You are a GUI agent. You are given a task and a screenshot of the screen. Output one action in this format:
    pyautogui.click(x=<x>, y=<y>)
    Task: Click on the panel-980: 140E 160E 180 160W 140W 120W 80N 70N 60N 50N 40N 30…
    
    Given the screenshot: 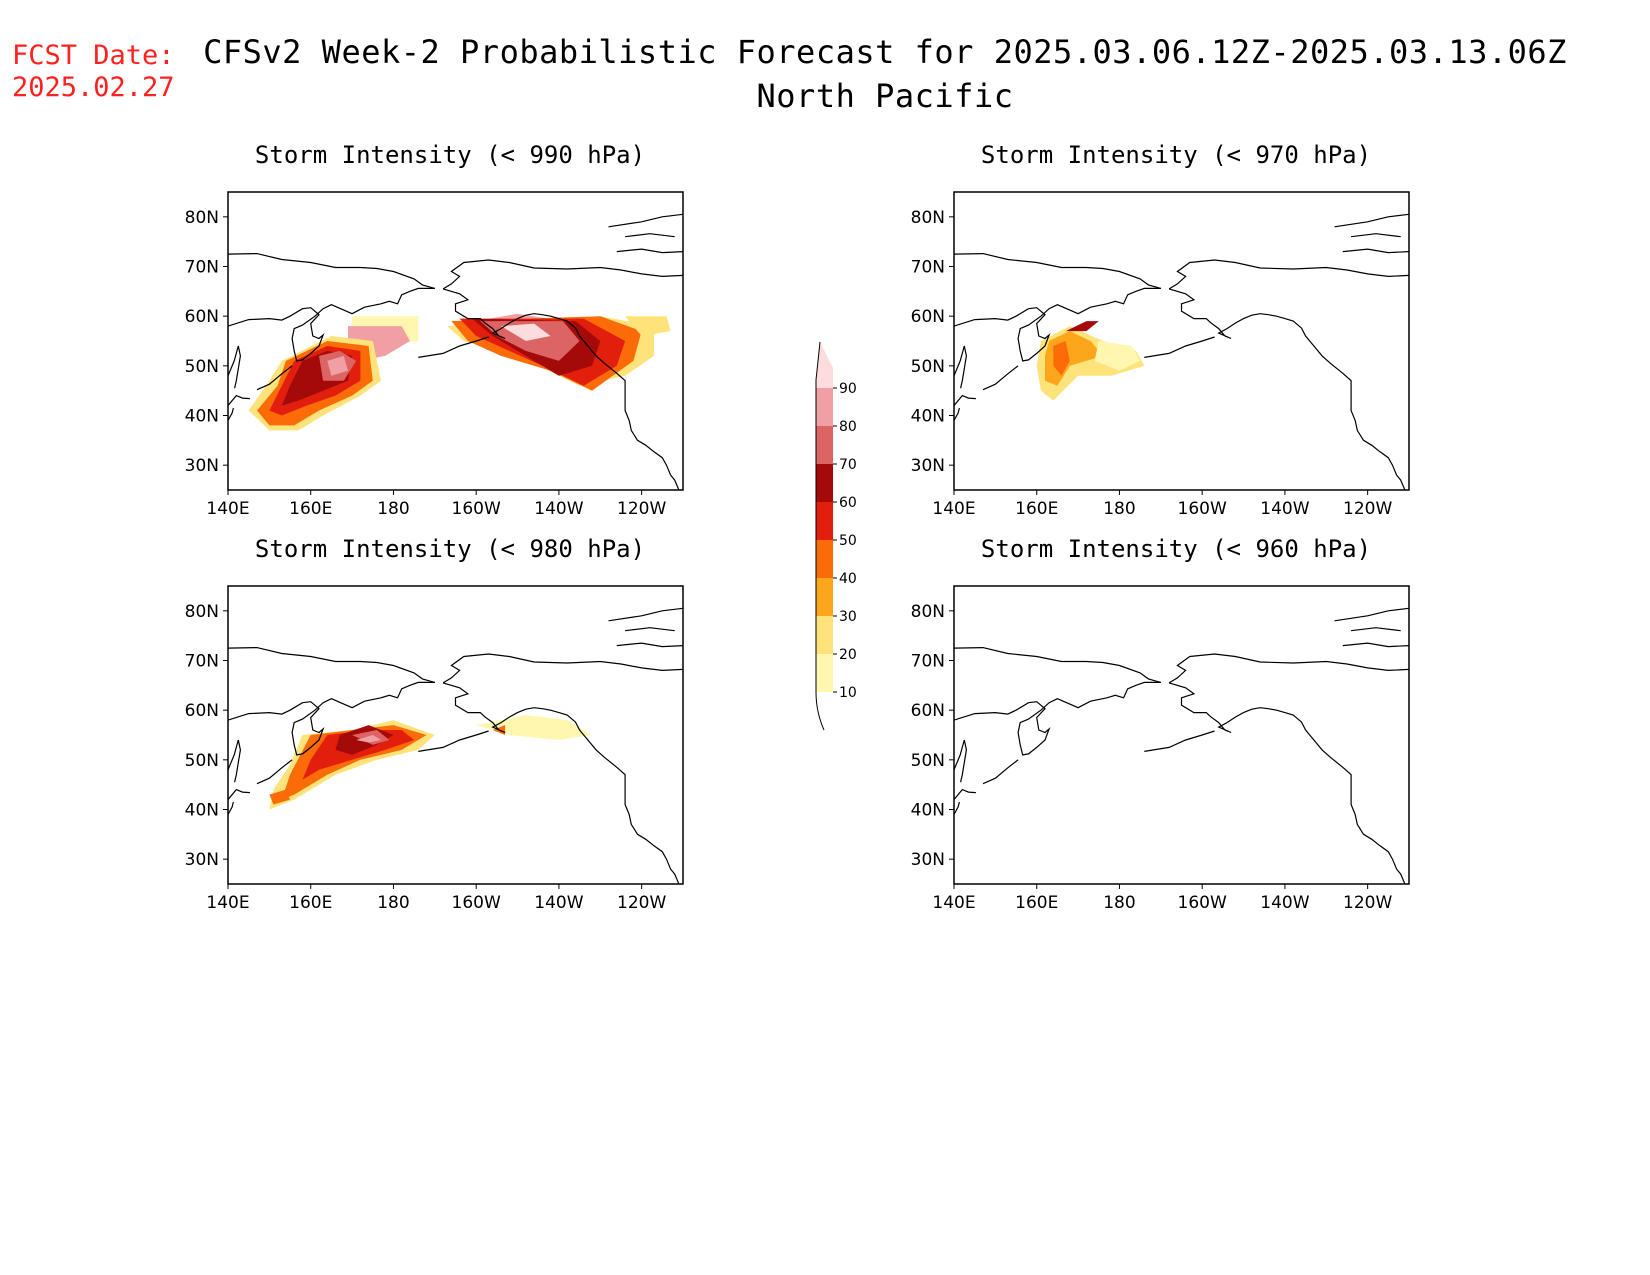 What is the action you would take?
    pyautogui.click(x=450, y=734)
    